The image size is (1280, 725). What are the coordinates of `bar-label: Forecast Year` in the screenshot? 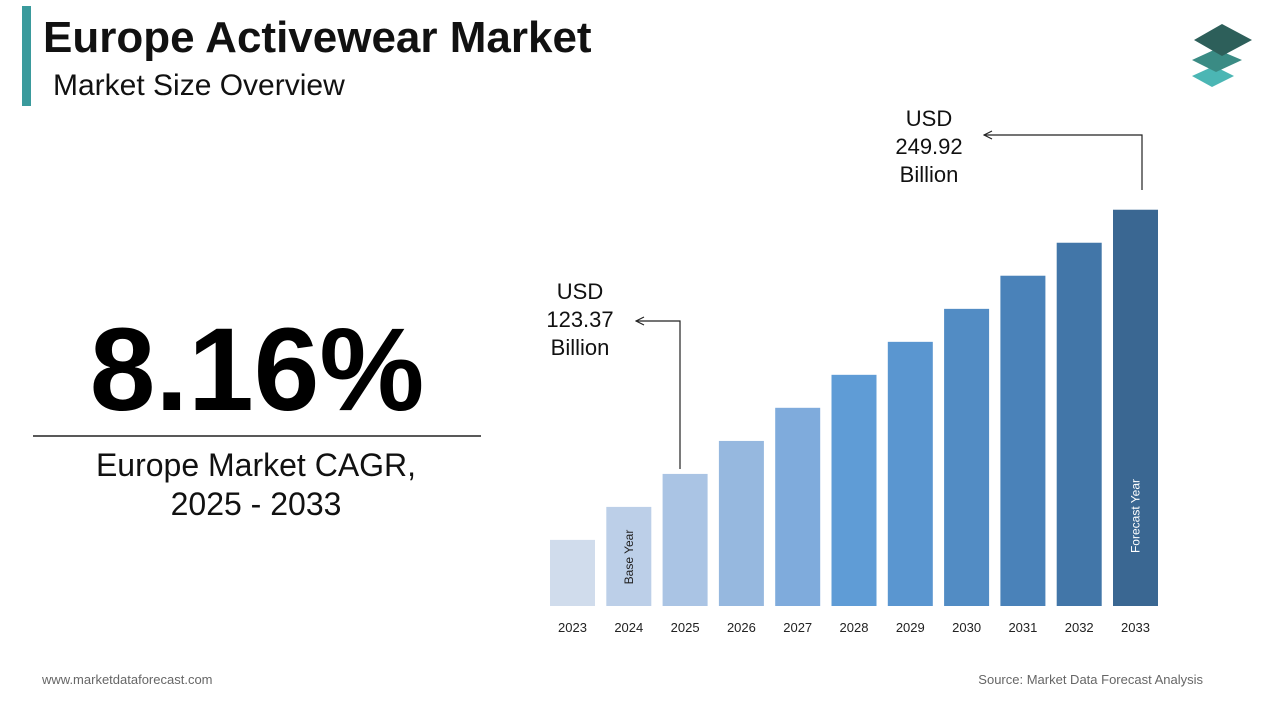 It's located at (1136, 516).